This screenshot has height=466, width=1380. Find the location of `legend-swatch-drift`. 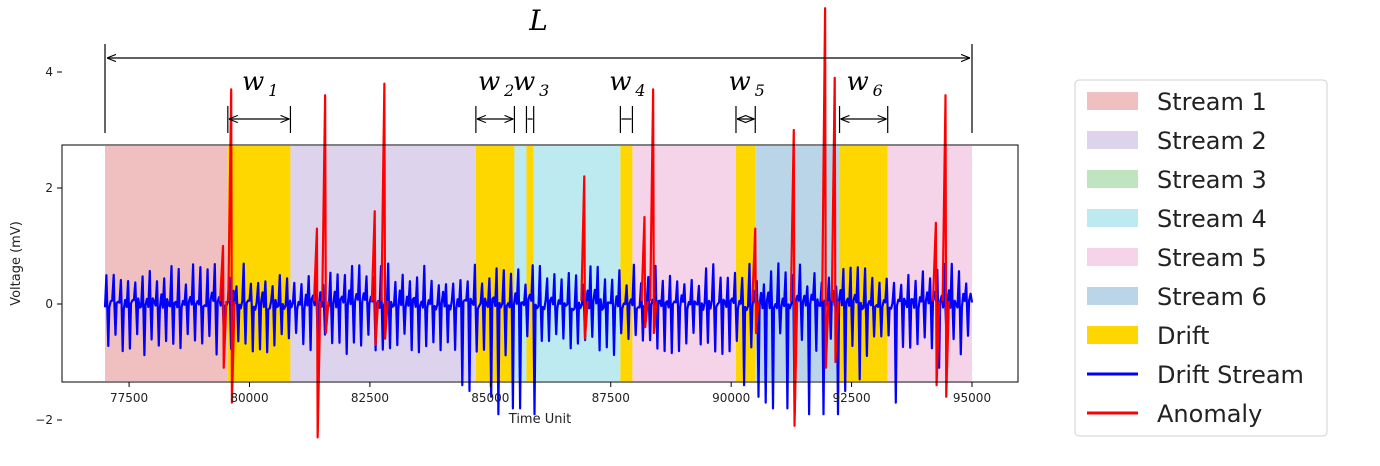

legend-swatch-drift is located at coordinates (1112, 335).